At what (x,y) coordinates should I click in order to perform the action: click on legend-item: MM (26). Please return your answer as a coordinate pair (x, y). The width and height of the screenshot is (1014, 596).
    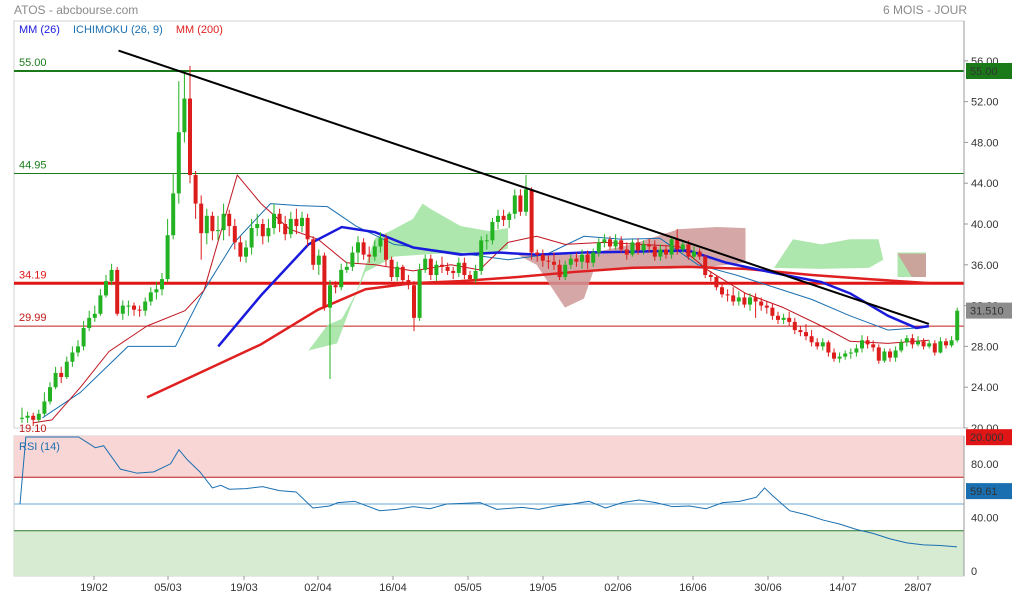
    Looking at the image, I should click on (39, 30).